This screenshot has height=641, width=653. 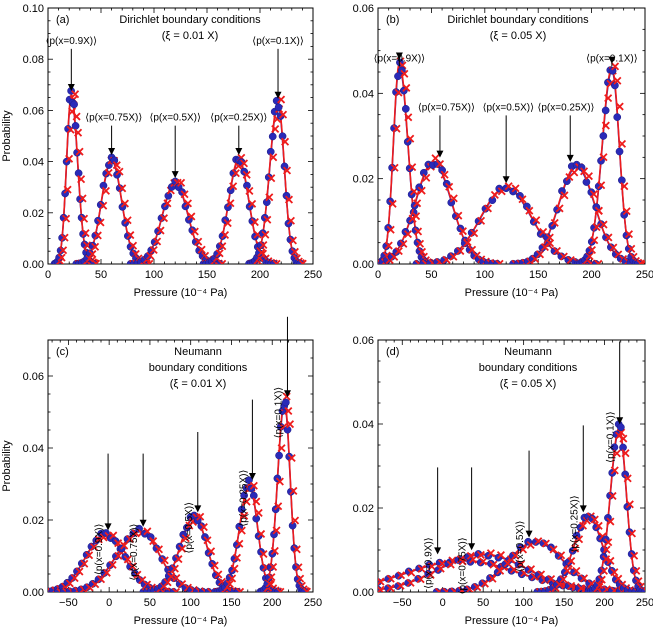 I want to click on x-axis-label: Pressure (10⁻⁴ Pa), so click(x=512, y=293).